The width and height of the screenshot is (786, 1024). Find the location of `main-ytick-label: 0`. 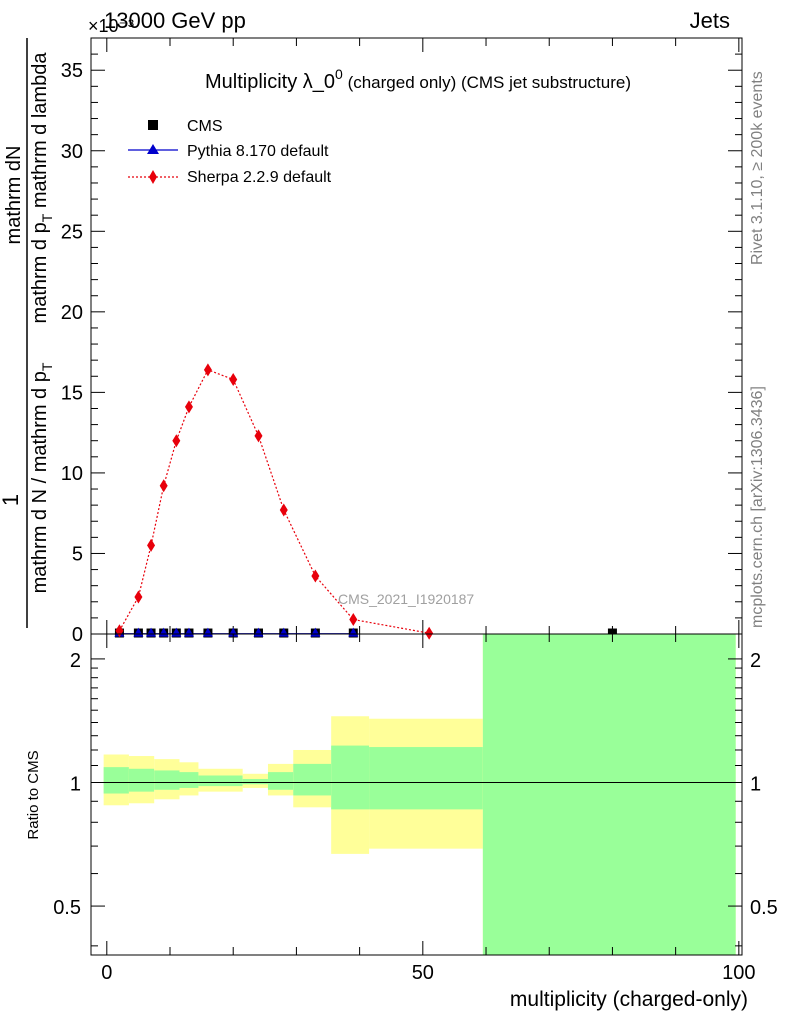

main-ytick-label: 0 is located at coordinates (77, 635).